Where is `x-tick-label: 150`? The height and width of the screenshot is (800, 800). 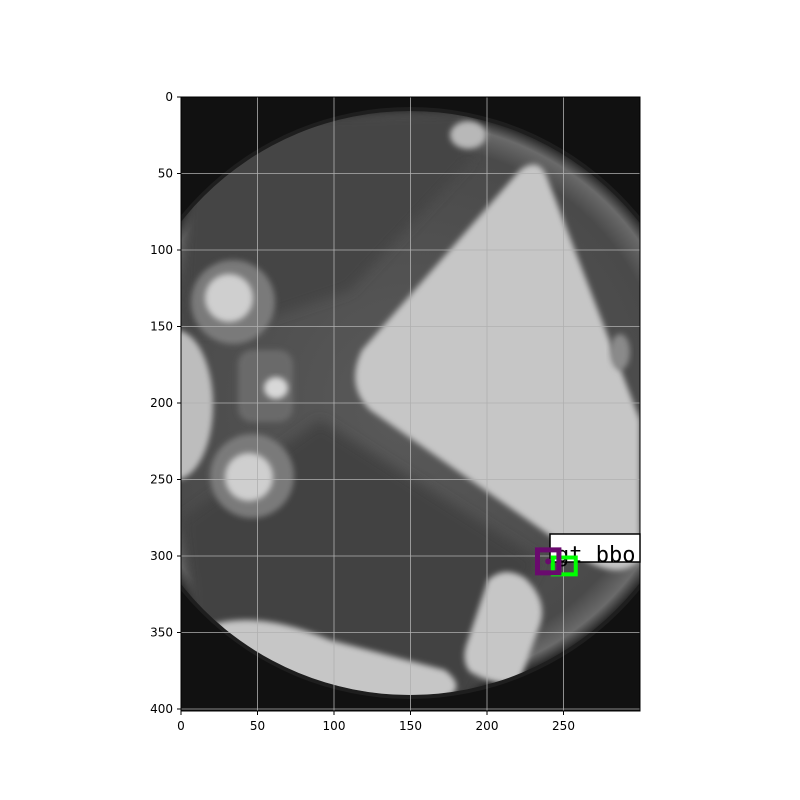
x-tick-label: 150 is located at coordinates (410, 726).